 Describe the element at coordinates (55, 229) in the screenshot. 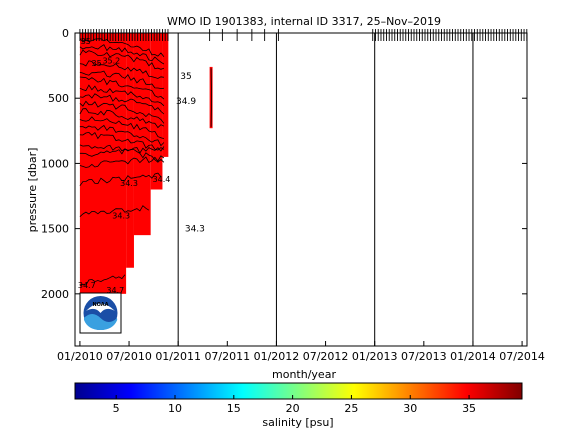

I see `y-tick-label: 1500` at that location.